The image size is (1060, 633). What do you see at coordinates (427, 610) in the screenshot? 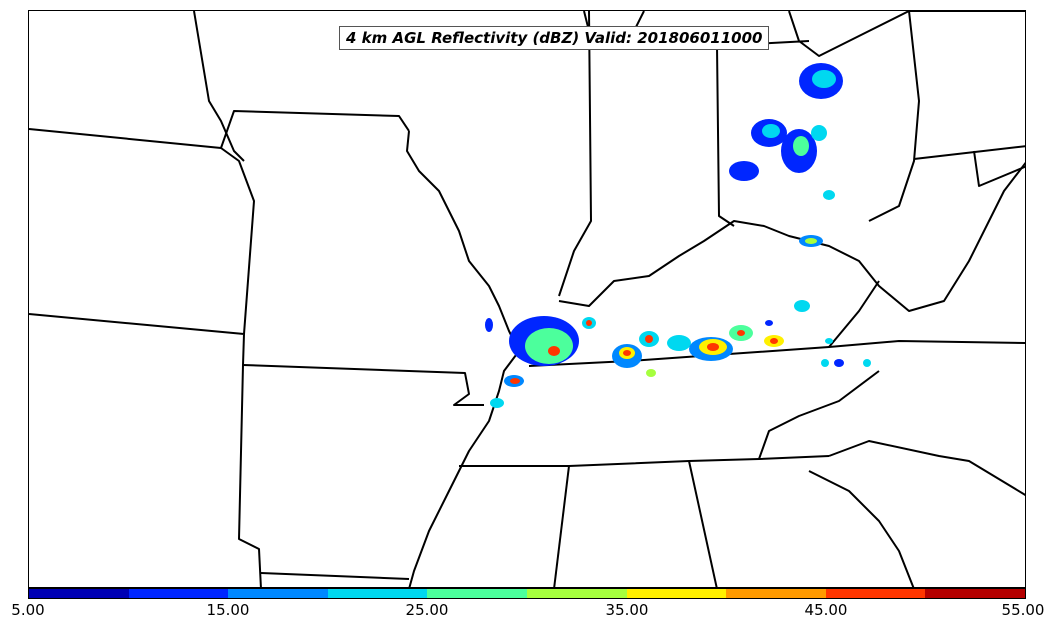
I see `colorbar-tick-label: 25.00` at bounding box center [427, 610].